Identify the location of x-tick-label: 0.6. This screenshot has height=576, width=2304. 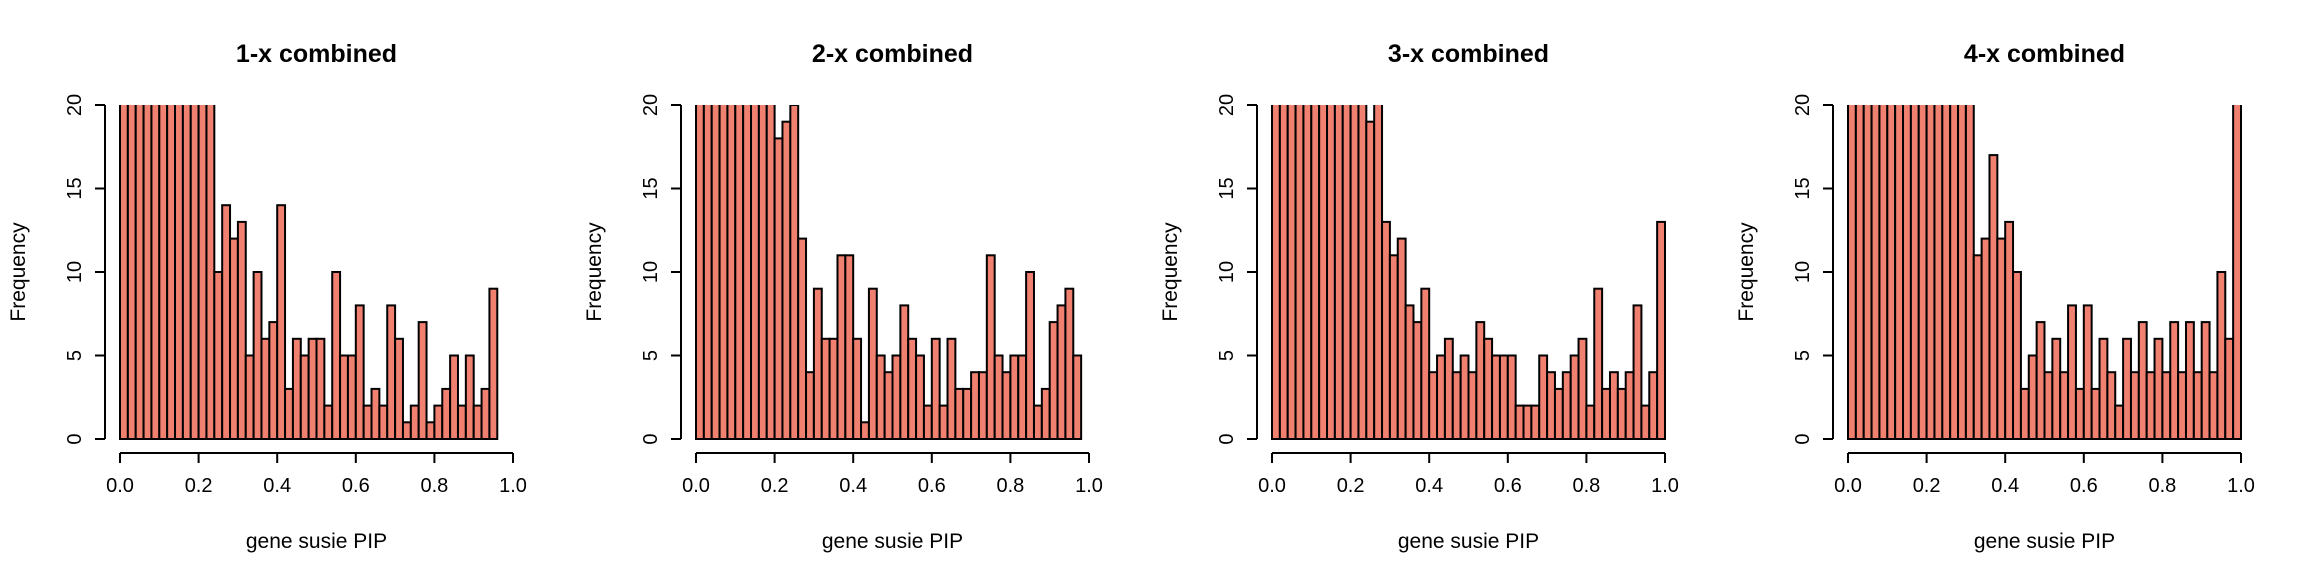
(932, 486).